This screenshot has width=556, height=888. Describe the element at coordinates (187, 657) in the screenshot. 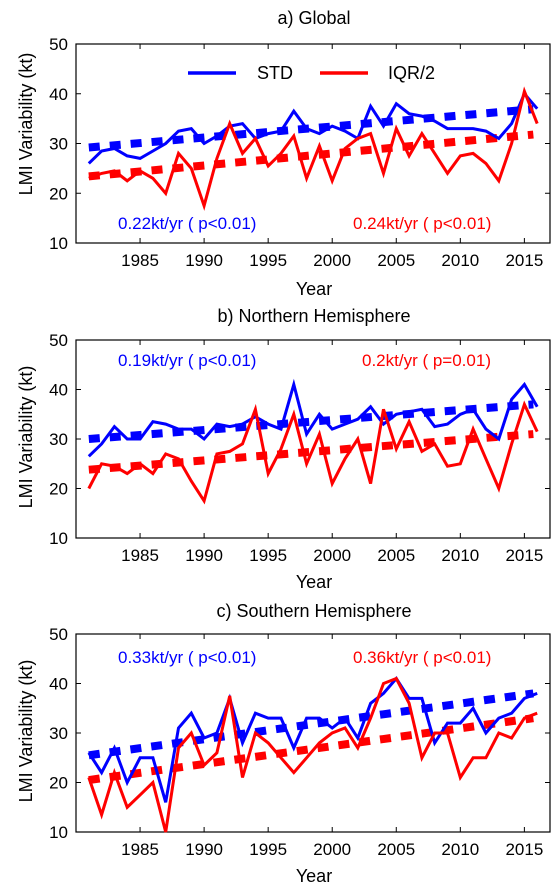

I see `trend-annotation-std: 0.33kt/yr ( p<0.01)` at that location.